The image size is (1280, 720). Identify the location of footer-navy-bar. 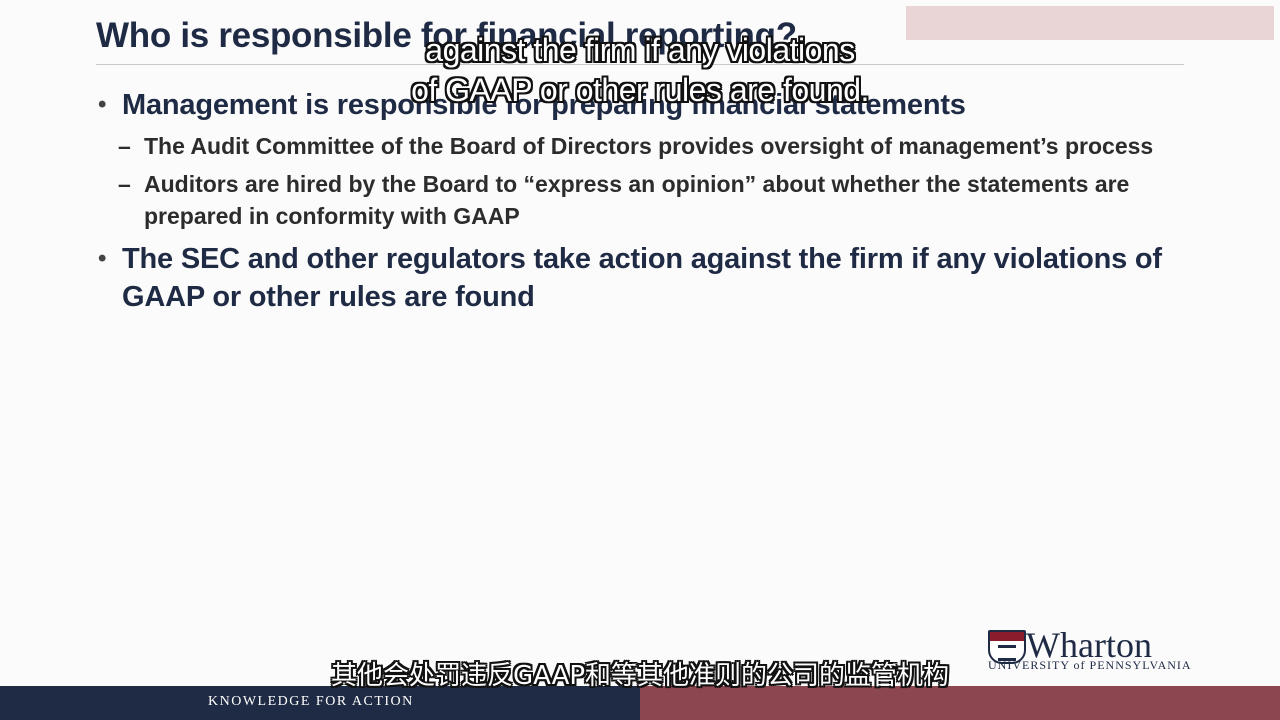
(320, 703).